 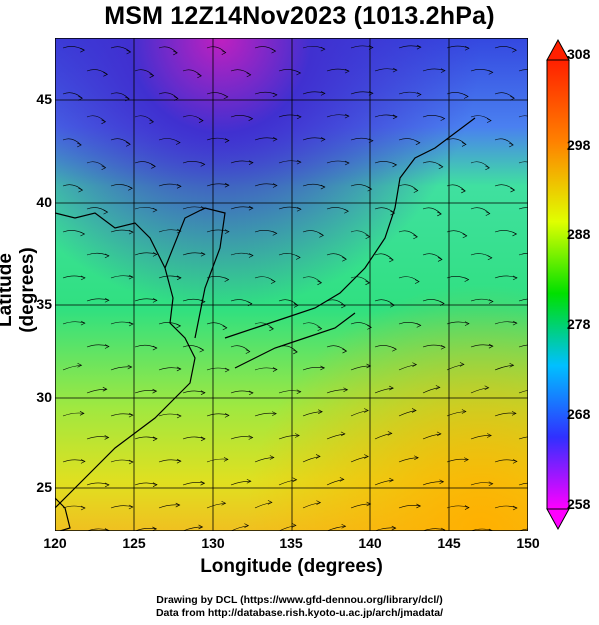 What do you see at coordinates (44, 304) in the screenshot?
I see `y-tick-label: 35` at bounding box center [44, 304].